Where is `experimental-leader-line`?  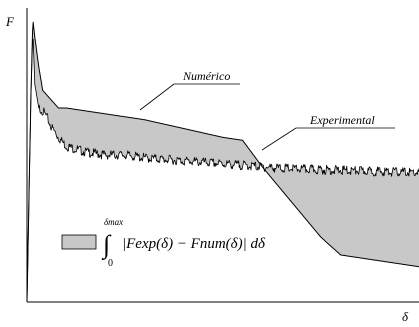 experimental-leader-line is located at coordinates (279, 139).